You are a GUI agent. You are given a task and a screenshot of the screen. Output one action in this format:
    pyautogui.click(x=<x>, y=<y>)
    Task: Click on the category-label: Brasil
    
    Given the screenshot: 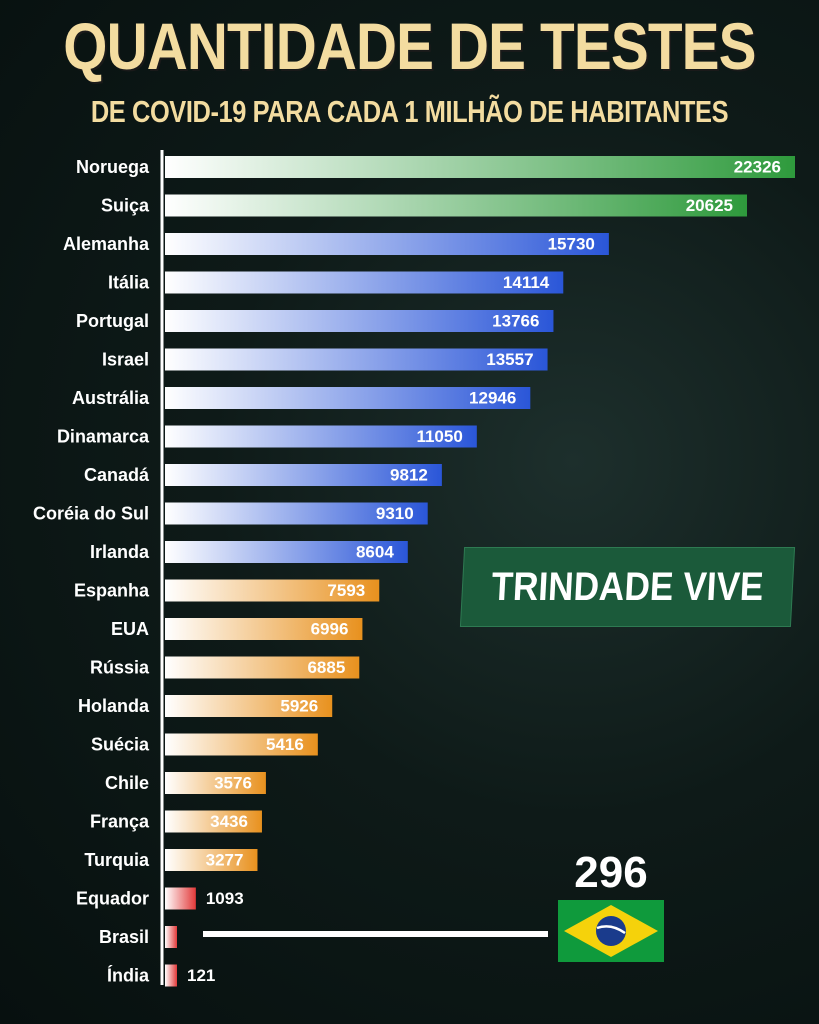 What is the action you would take?
    pyautogui.click(x=124, y=937)
    